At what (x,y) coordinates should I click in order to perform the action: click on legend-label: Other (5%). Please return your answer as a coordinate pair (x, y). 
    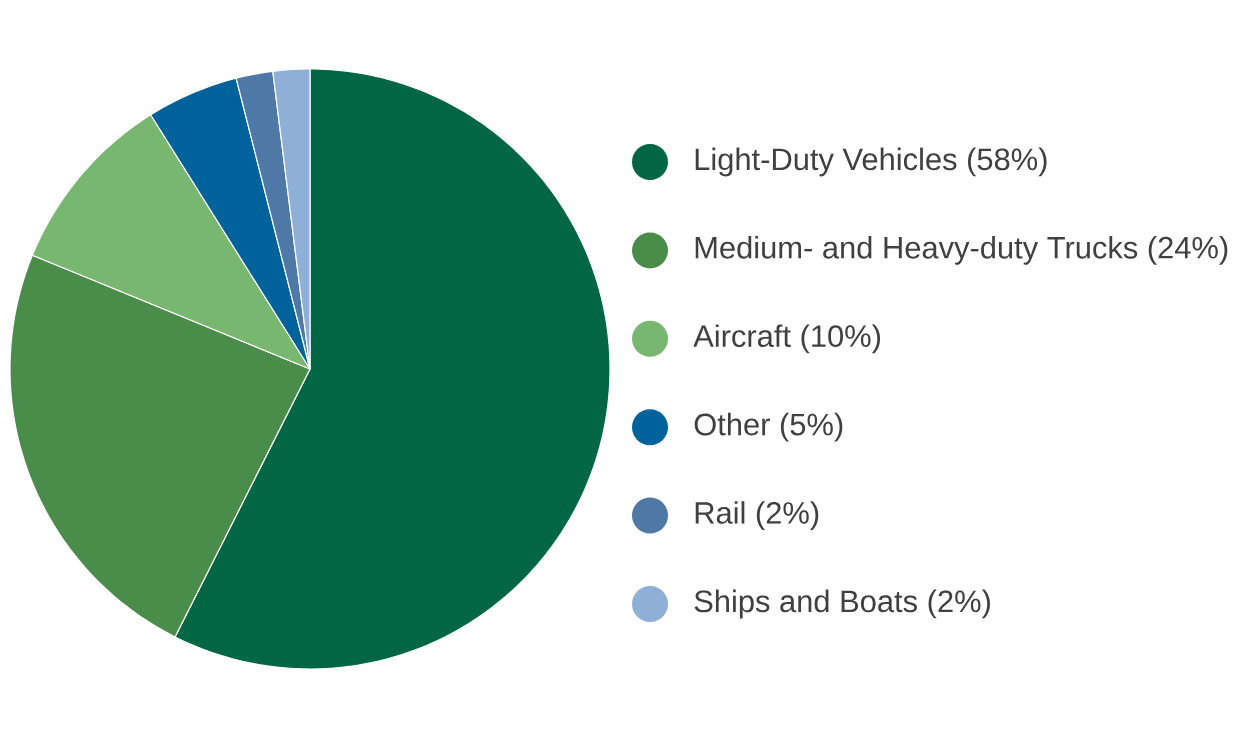
    Looking at the image, I should click on (768, 427).